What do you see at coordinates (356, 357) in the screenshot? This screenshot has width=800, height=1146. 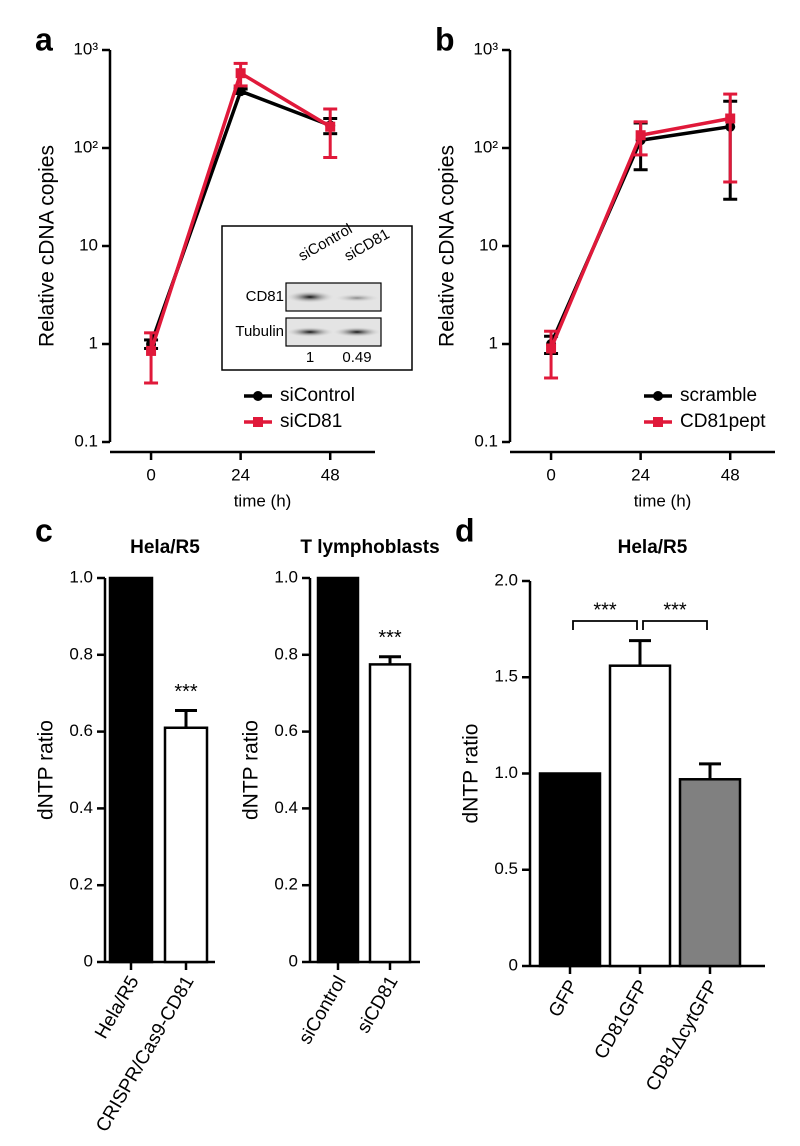 I see `quantification: 0.49` at bounding box center [356, 357].